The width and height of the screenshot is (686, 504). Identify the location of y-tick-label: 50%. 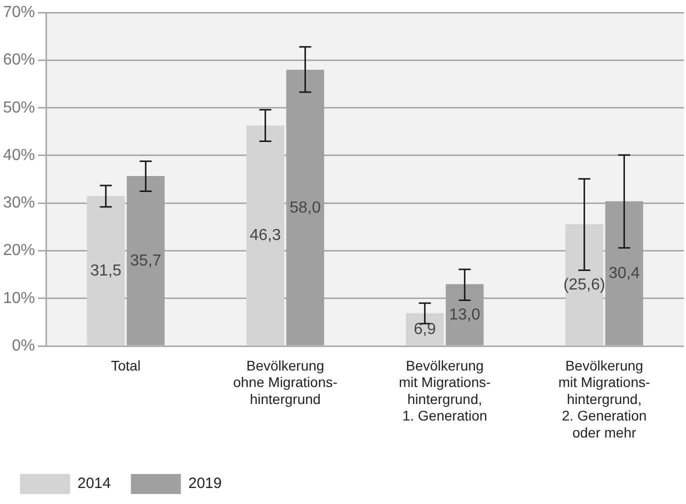
(19, 107).